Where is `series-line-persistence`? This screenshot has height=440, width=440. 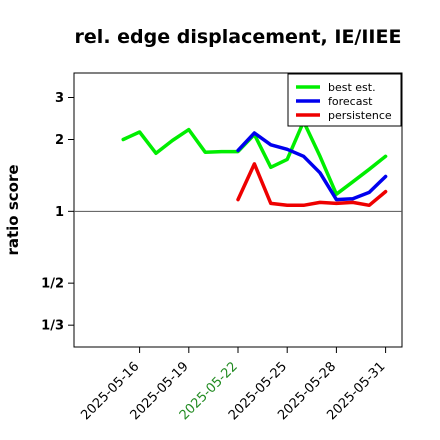 series-line-persistence is located at coordinates (312, 185).